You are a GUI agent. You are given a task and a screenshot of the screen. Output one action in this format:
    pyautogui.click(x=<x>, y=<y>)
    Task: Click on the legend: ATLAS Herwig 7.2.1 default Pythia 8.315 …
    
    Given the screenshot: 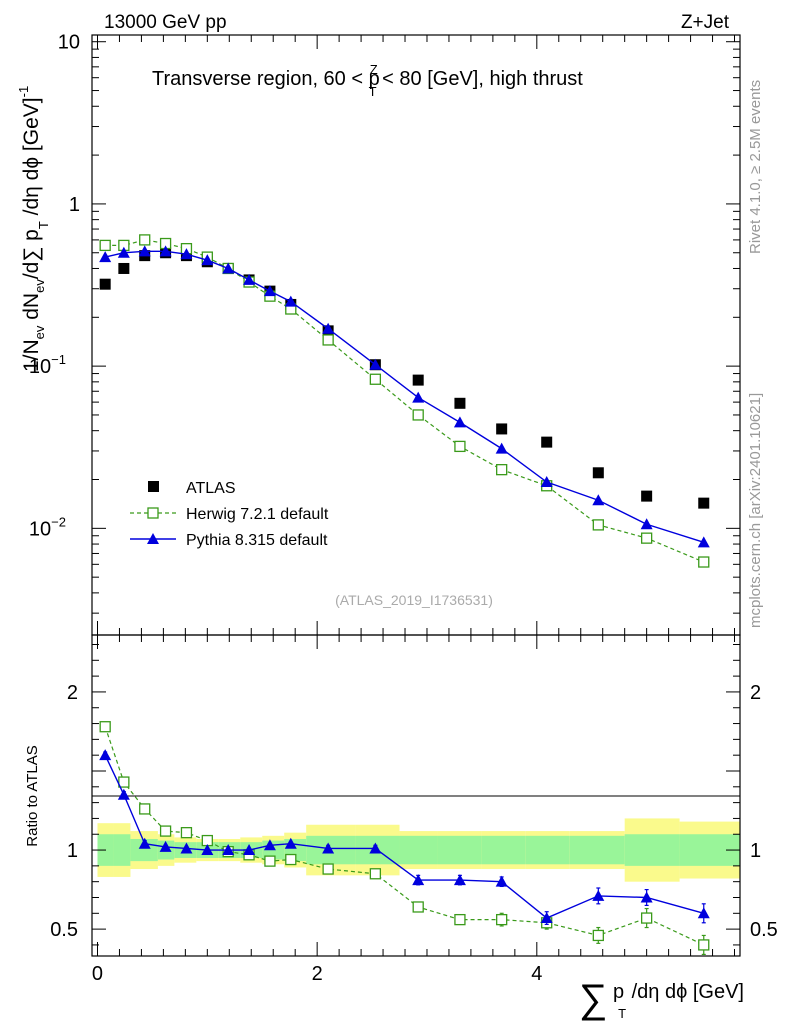 What is the action you would take?
    pyautogui.click(x=229, y=514)
    